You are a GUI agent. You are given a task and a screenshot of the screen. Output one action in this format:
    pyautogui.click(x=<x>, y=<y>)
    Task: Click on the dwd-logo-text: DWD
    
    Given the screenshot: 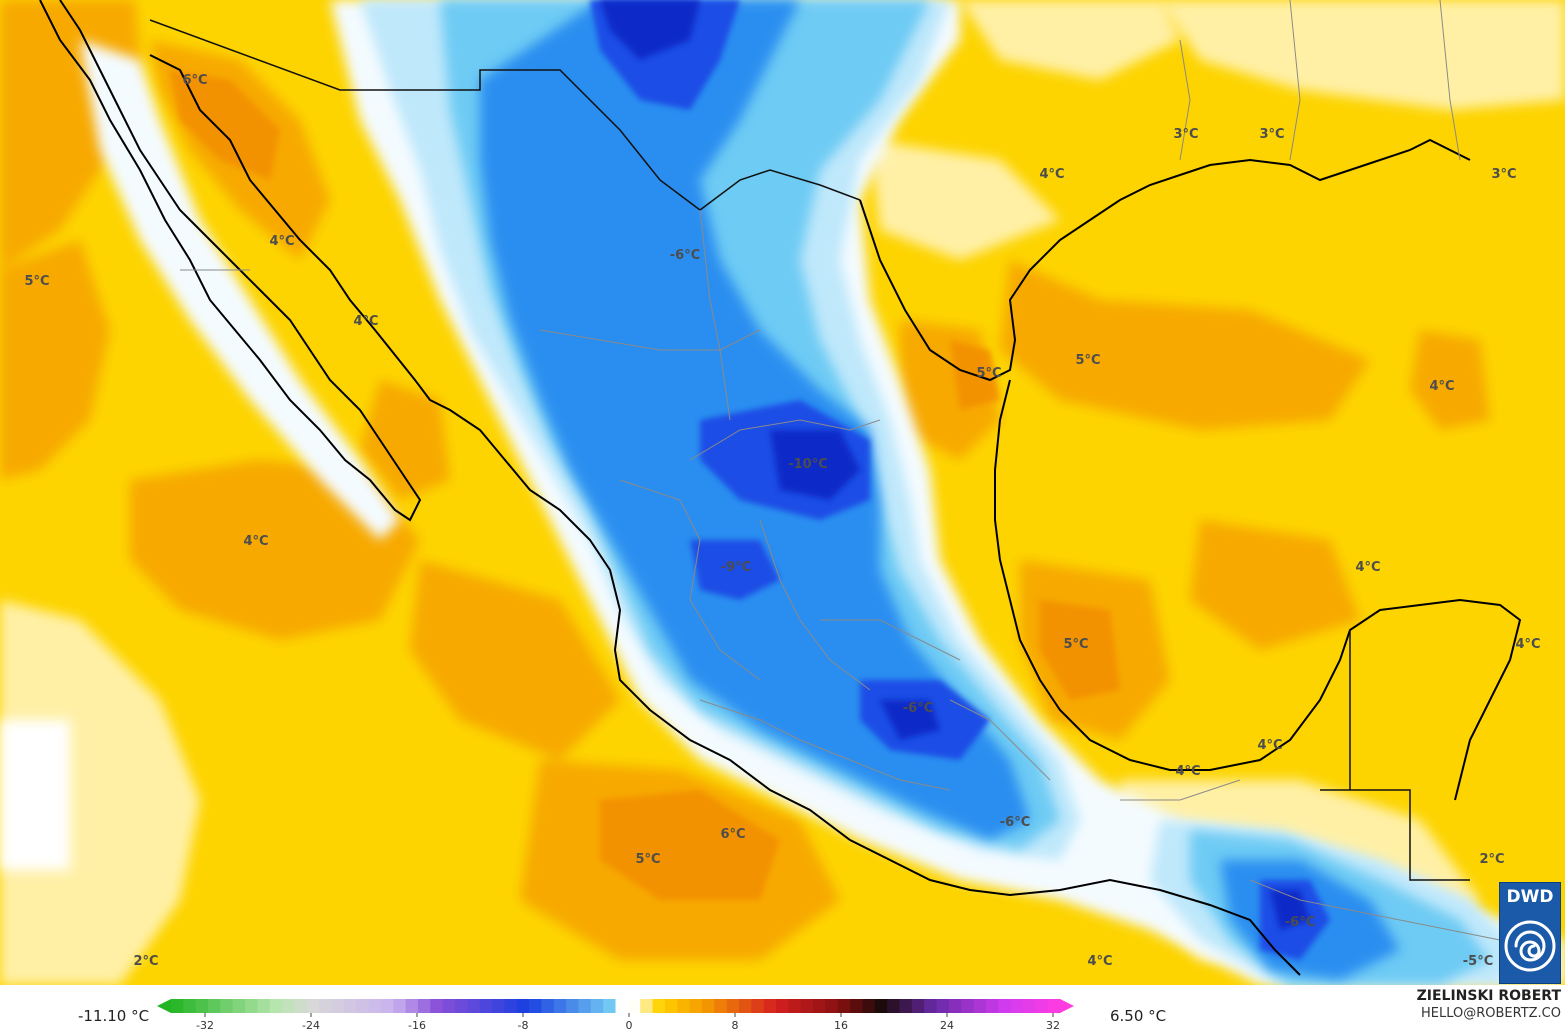 What is the action you would take?
    pyautogui.click(x=1530, y=897)
    